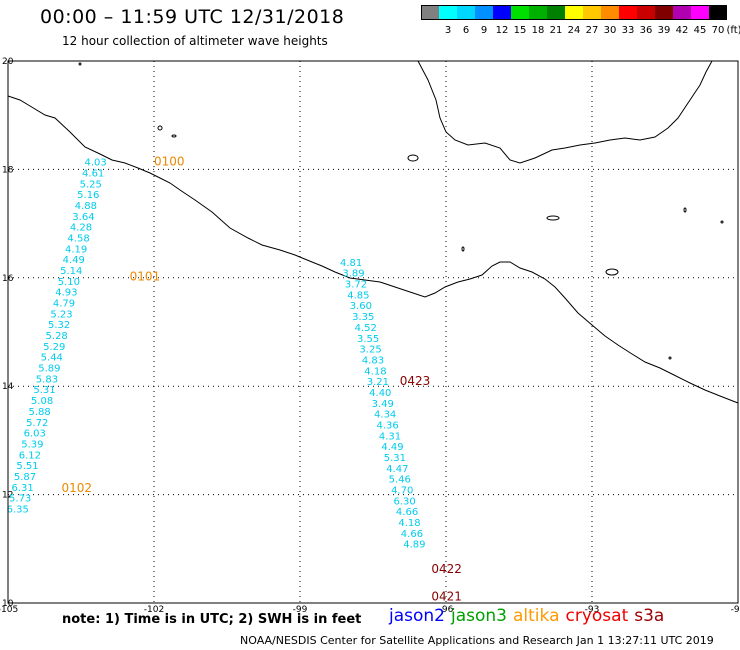 The image size is (740, 650). Describe the element at coordinates (76, 249) in the screenshot. I see `swh-value: 4.19` at that location.